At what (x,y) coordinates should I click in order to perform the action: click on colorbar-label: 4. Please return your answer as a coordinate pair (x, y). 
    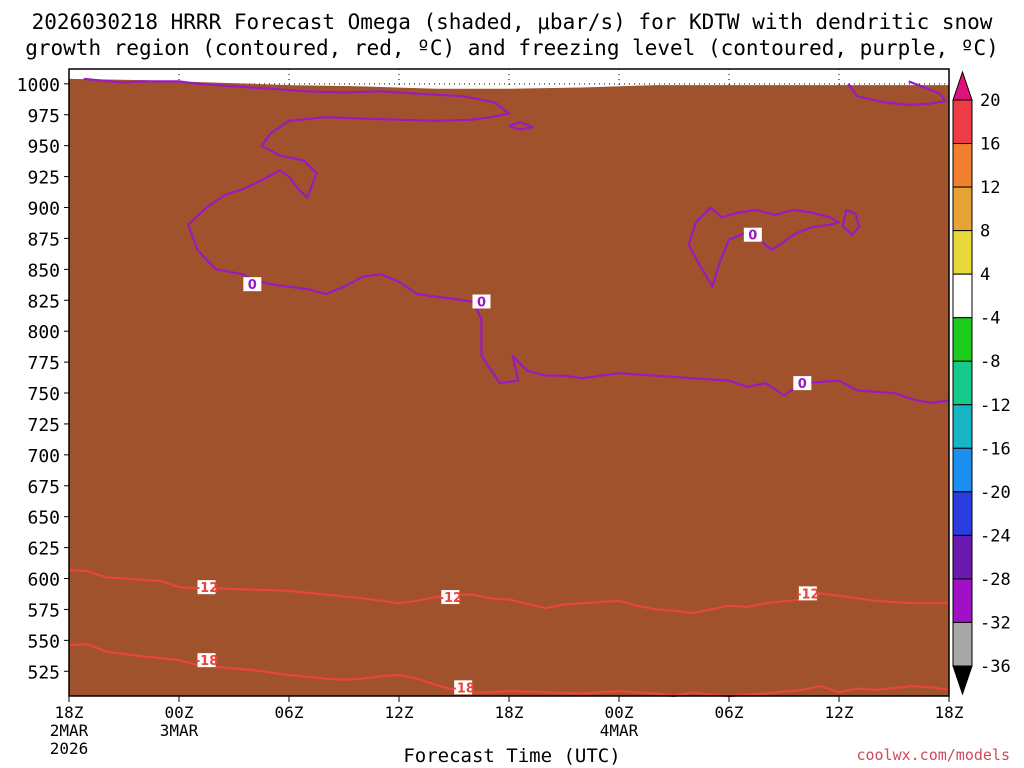
    Looking at the image, I should click on (985, 275).